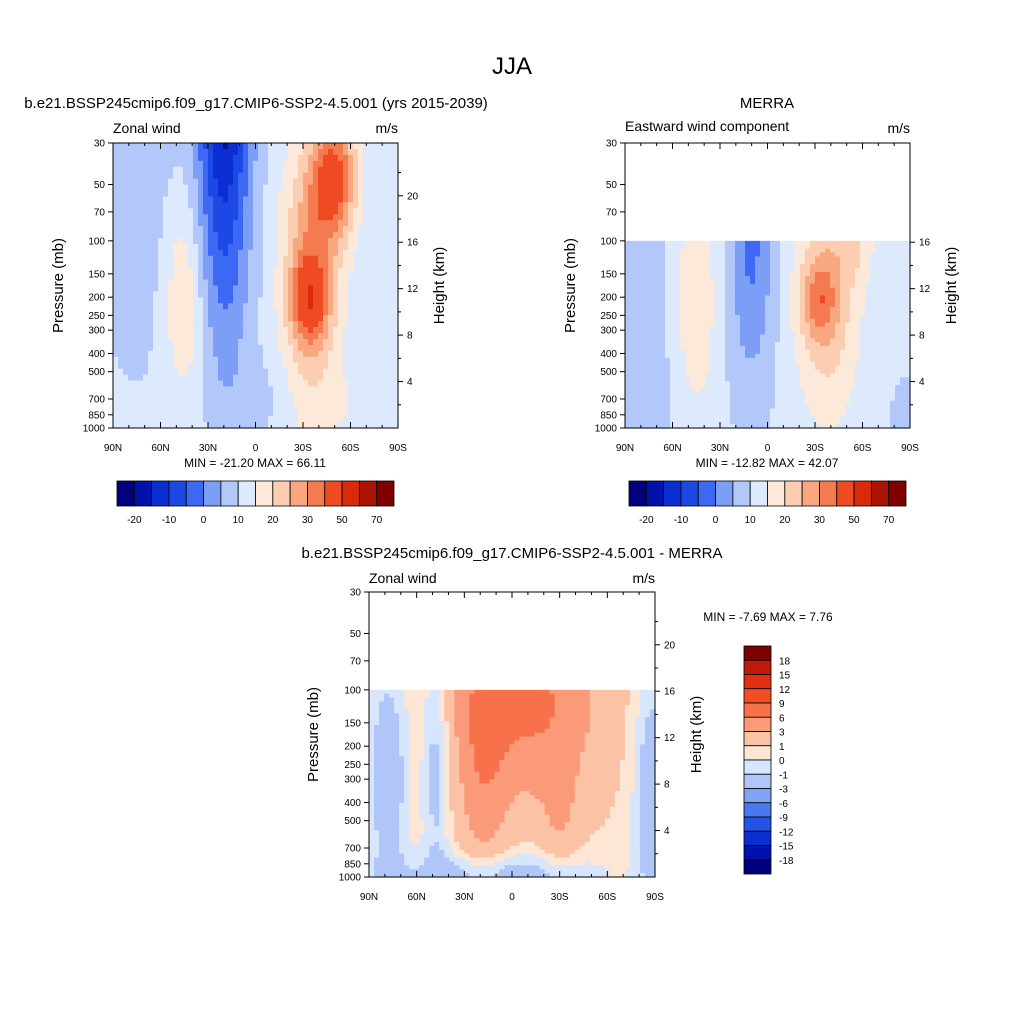 The height and width of the screenshot is (1024, 1024). I want to click on model-height-tick-label: 4, so click(410, 382).